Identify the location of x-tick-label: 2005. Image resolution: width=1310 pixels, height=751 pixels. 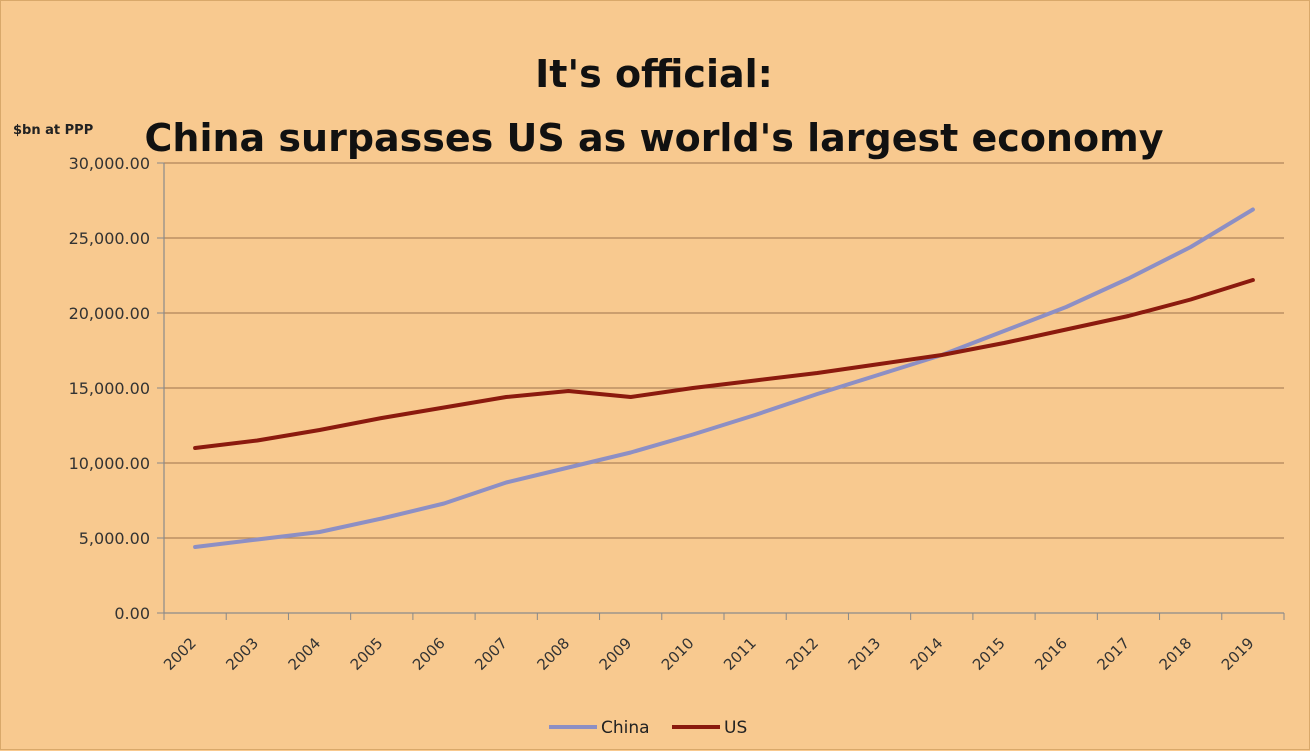
(367, 654).